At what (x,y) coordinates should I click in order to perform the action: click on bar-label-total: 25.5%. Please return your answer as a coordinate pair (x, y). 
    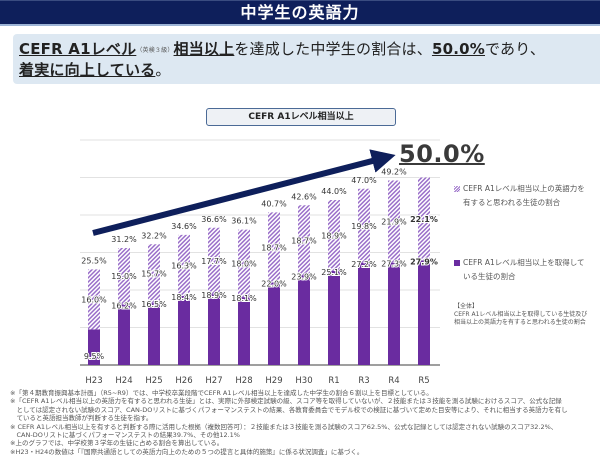
    Looking at the image, I should click on (94, 260).